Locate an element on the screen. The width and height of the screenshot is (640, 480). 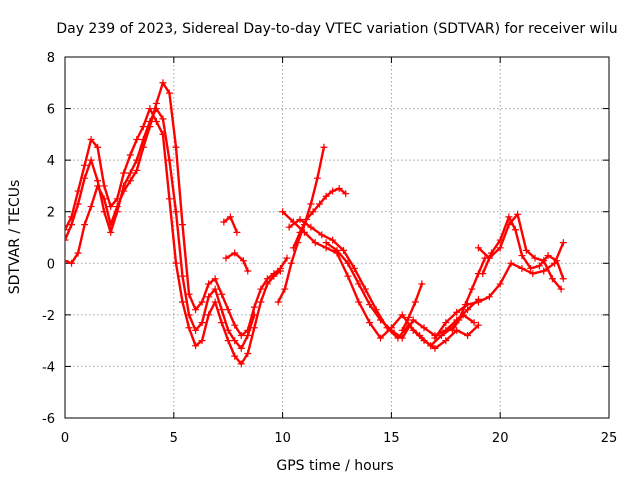
y-tick-label: 4 is located at coordinates (51, 161).